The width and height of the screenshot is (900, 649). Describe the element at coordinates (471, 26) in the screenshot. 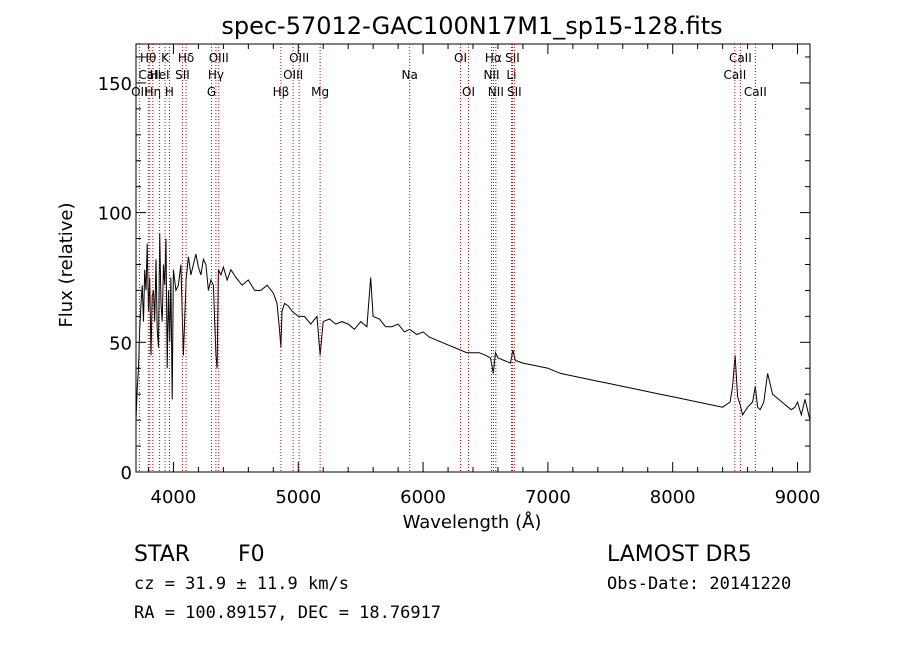

I see `chart-title: spec-57012-GAC100N17M1_sp15-128.fits` at that location.